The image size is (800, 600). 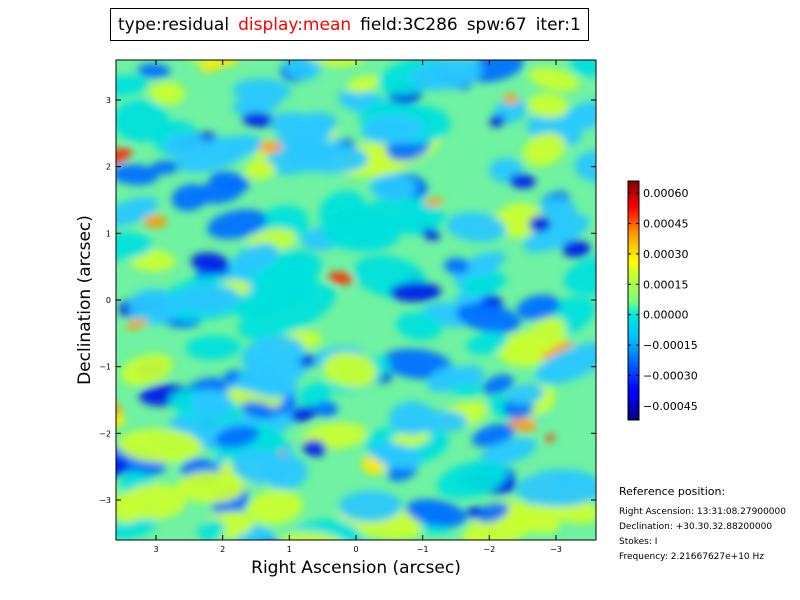 What do you see at coordinates (105, 500) in the screenshot?
I see `y-tick-label: −3` at bounding box center [105, 500].